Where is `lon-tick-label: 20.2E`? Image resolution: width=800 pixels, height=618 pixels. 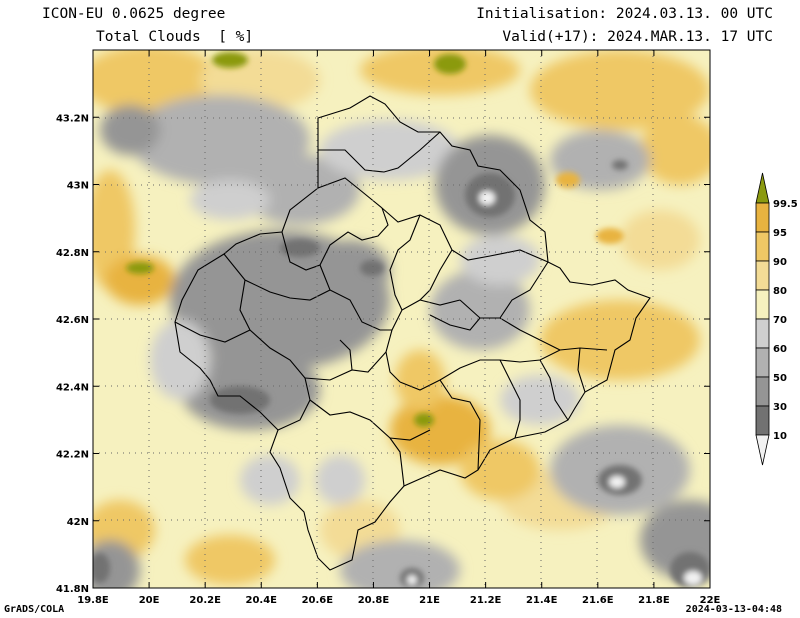 lon-tick-label: 20.2E is located at coordinates (205, 600).